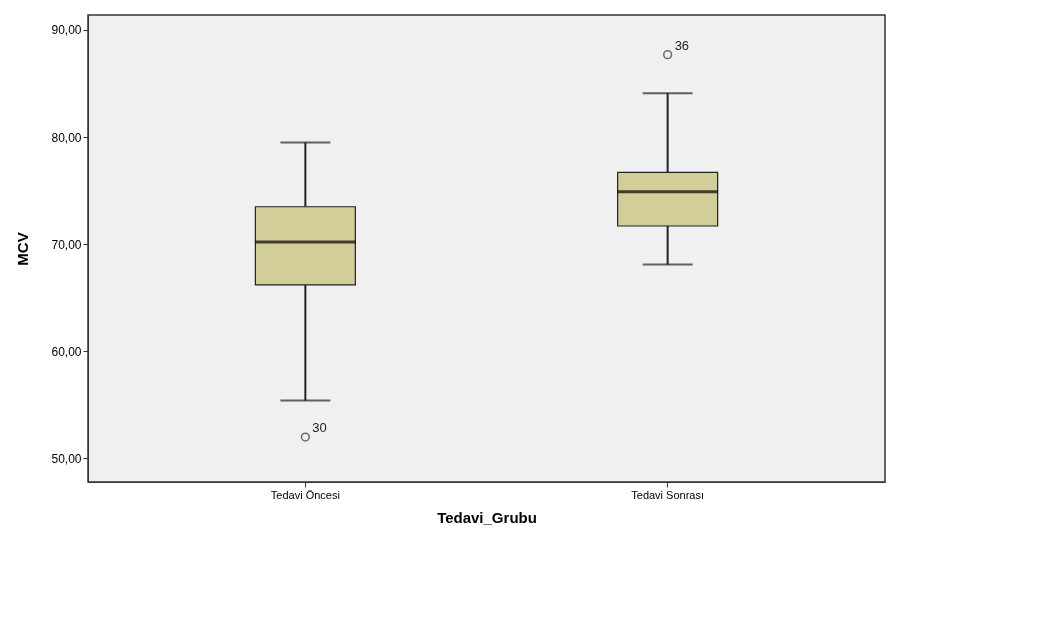 The image size is (1043, 641). Describe the element at coordinates (66, 137) in the screenshot. I see `y-tick-label: 80,00` at that location.